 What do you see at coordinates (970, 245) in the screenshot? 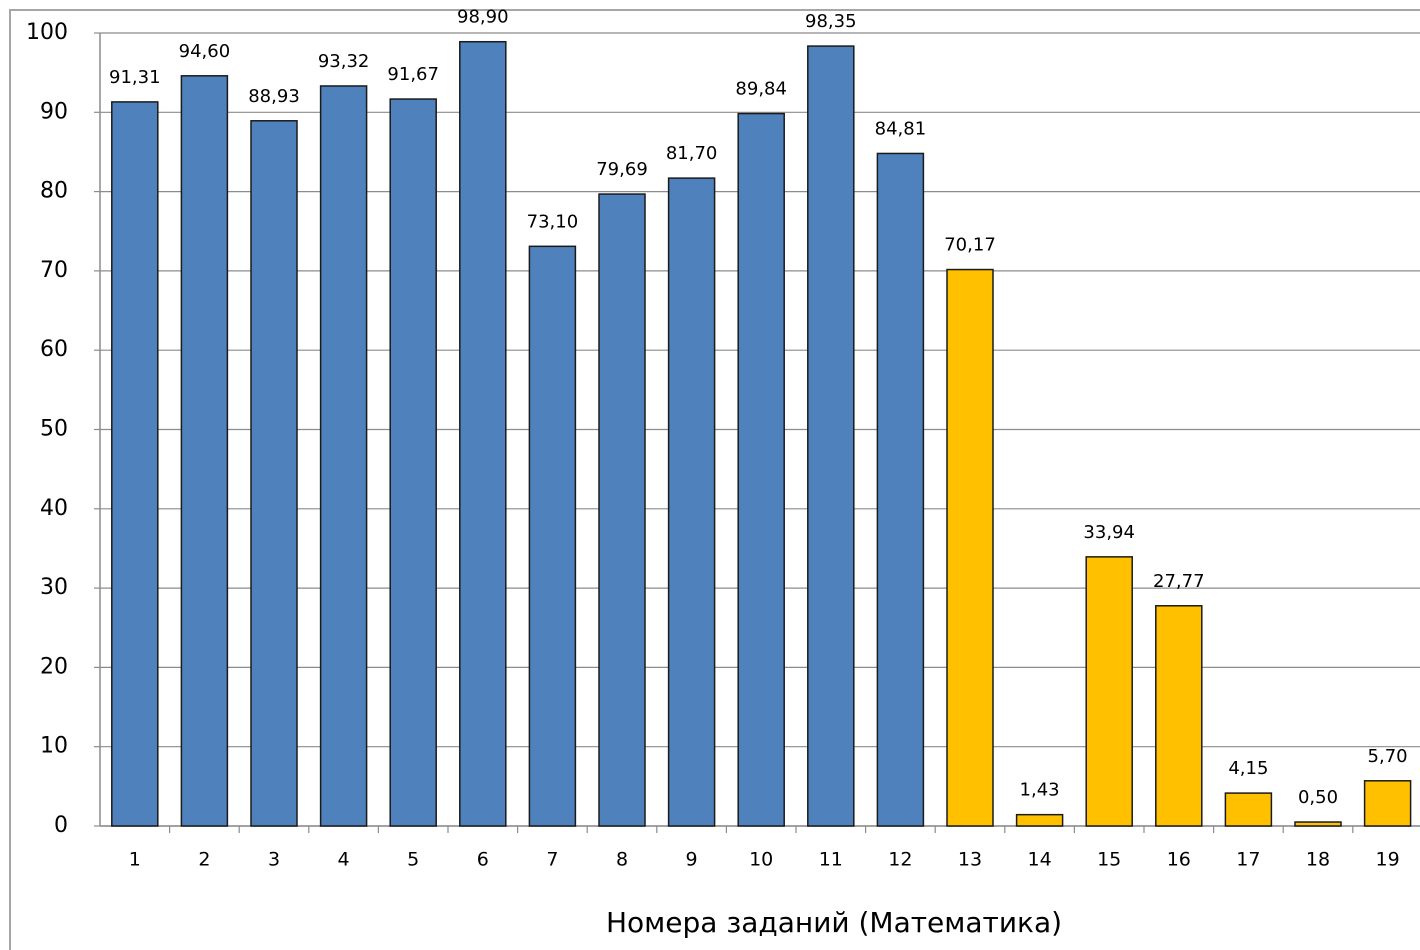
I see `value-label: 70,17` at bounding box center [970, 245].